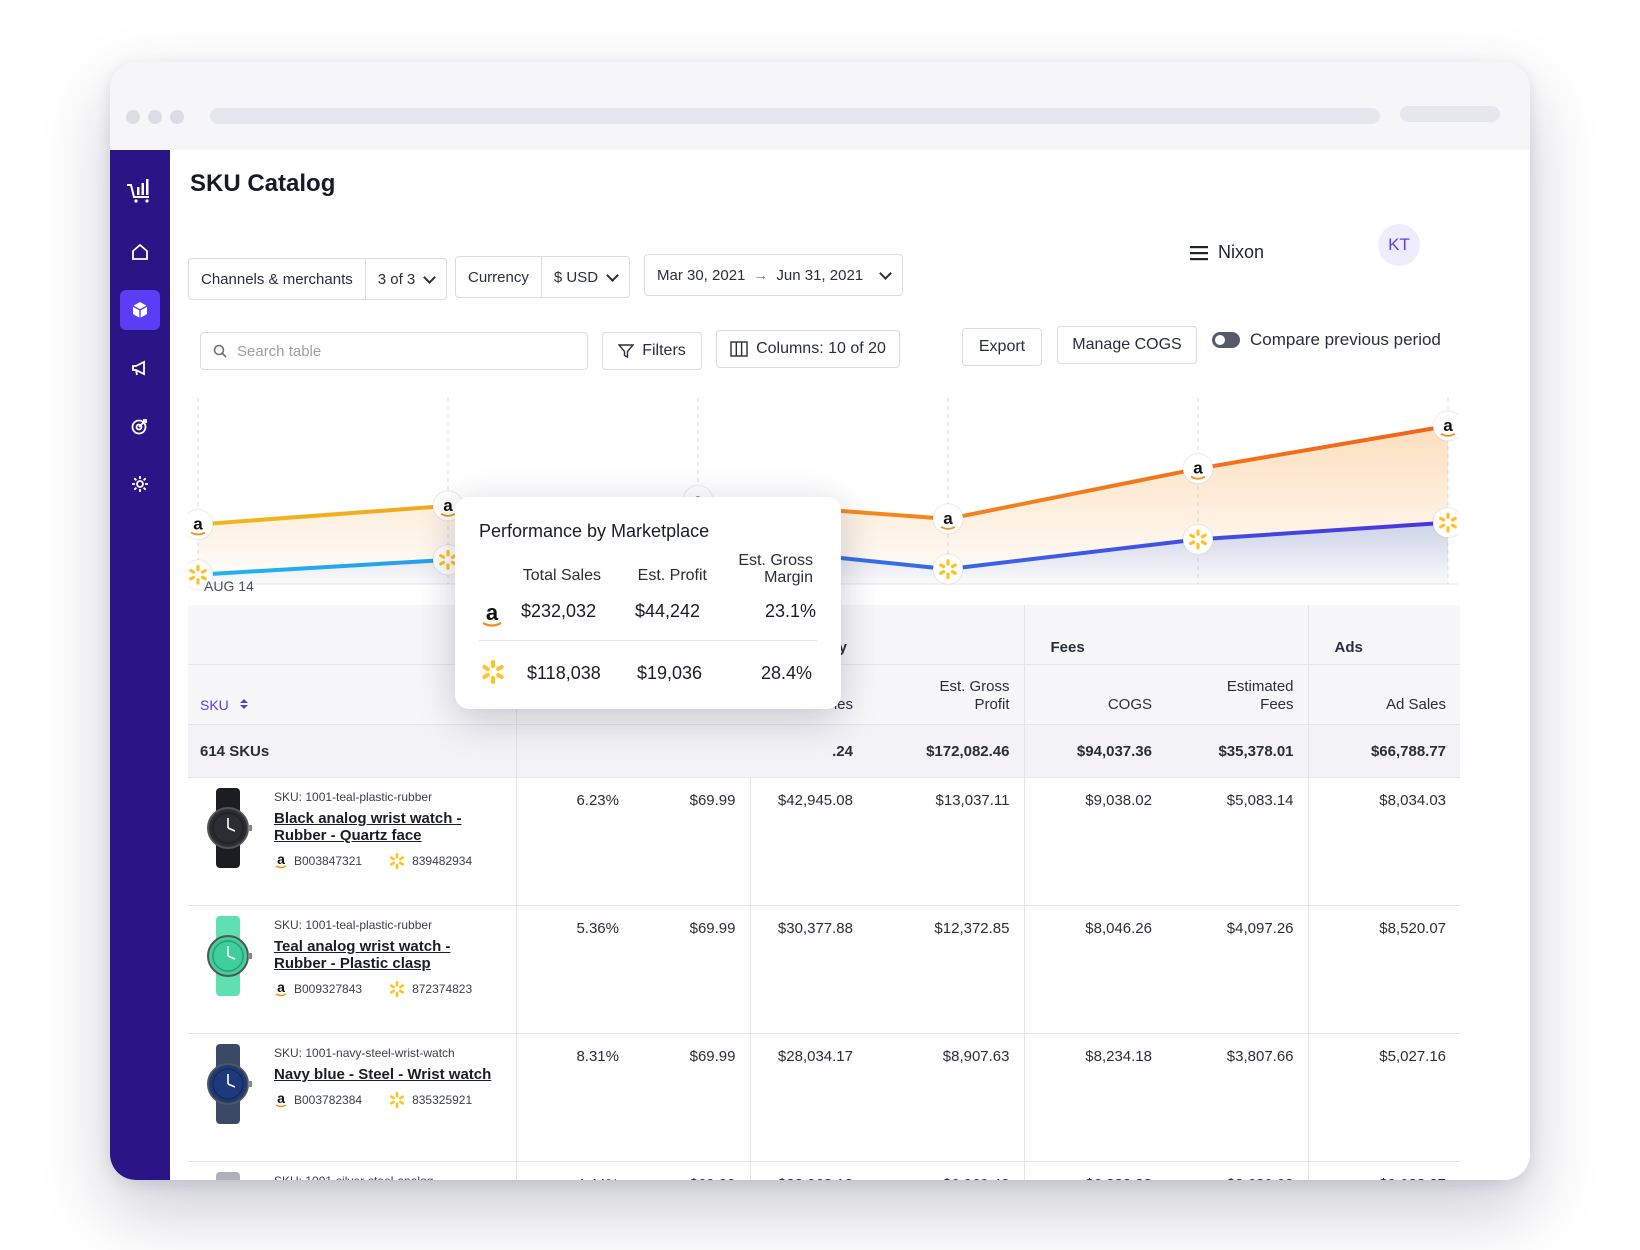  What do you see at coordinates (133, 117) in the screenshot?
I see `window-close-dot` at bounding box center [133, 117].